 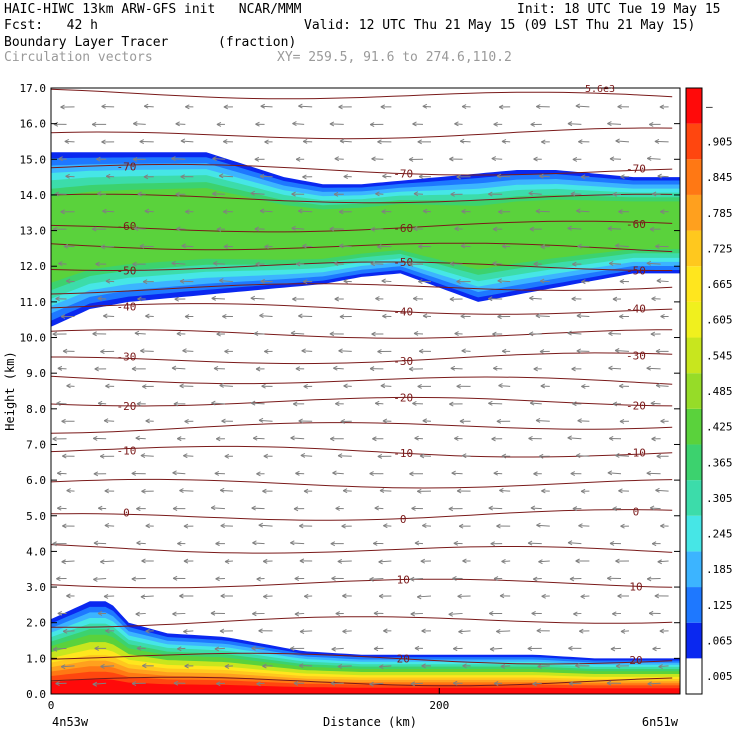 What do you see at coordinates (36, 409) in the screenshot?
I see `y-tick-label: 8.0` at bounding box center [36, 409].